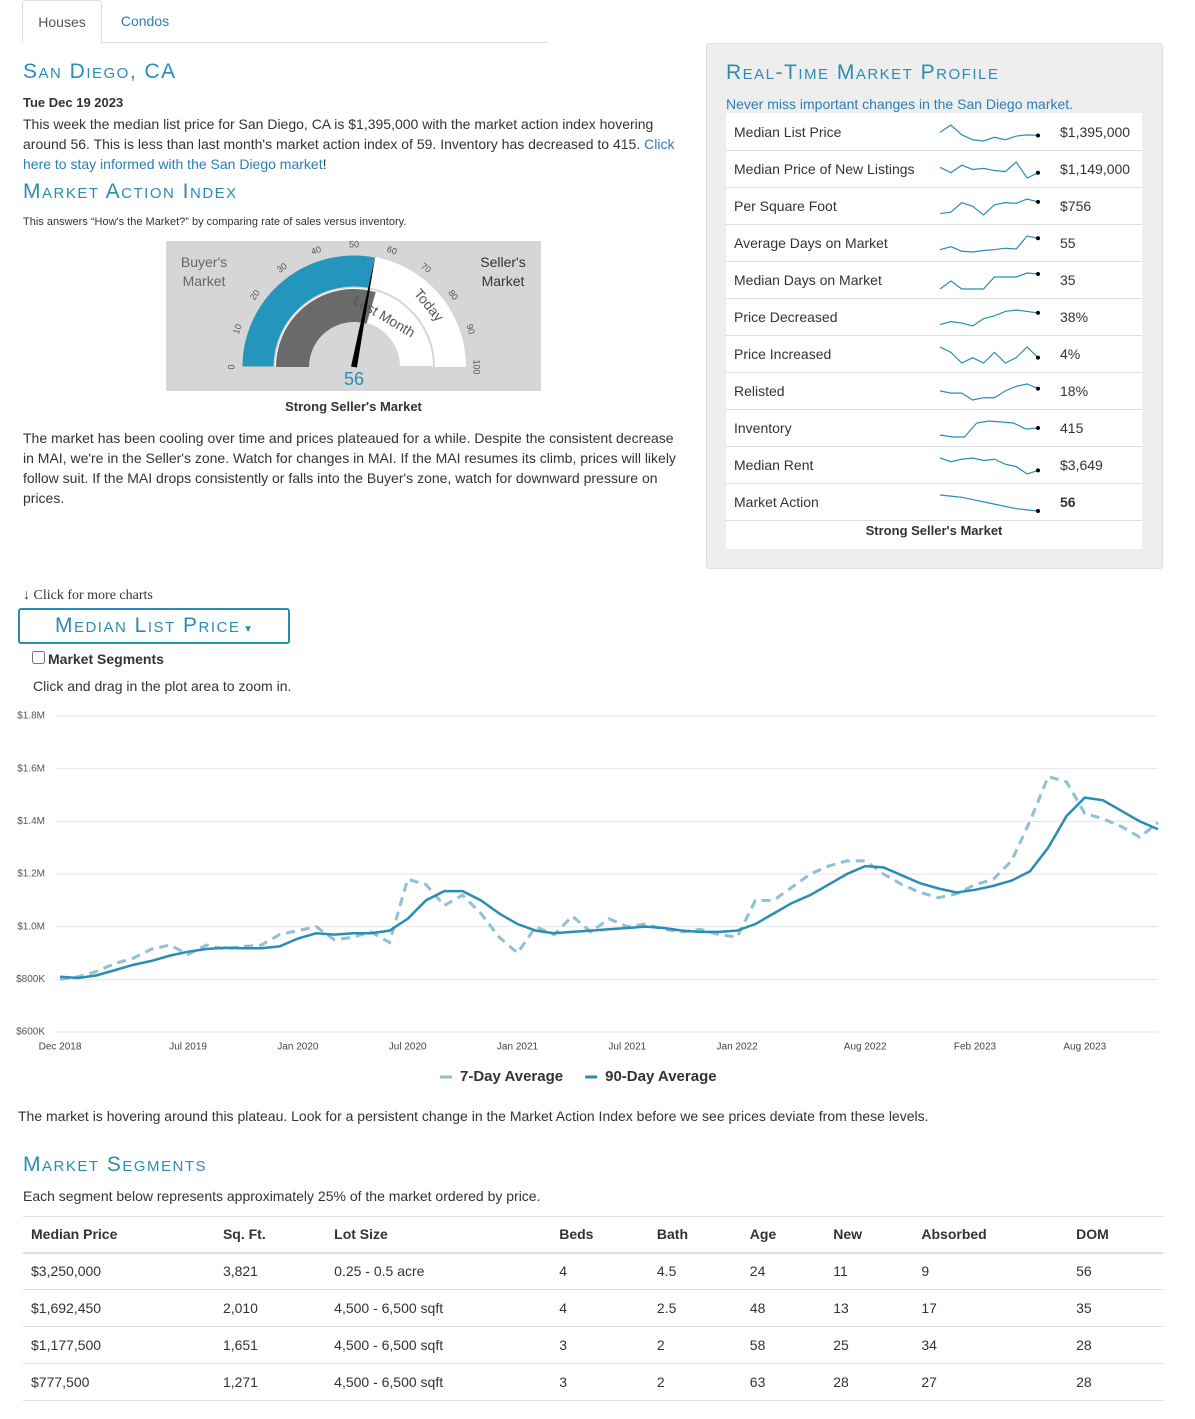 This screenshot has height=1419, width=1195. What do you see at coordinates (503, 271) in the screenshot?
I see `seller-label: Seller's Market` at bounding box center [503, 271].